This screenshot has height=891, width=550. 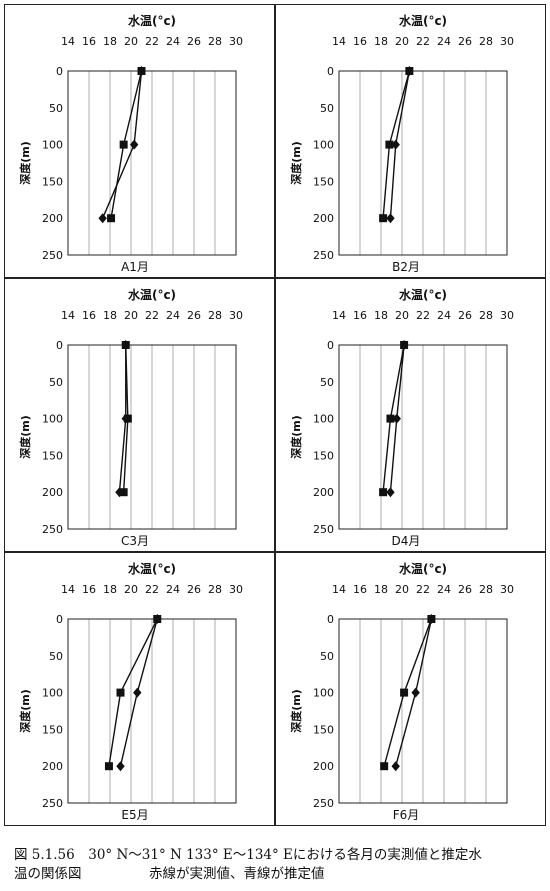 I want to click on caption-line-2: 温の関係図 赤線が実測値、青線が推定値, so click(x=274, y=874).